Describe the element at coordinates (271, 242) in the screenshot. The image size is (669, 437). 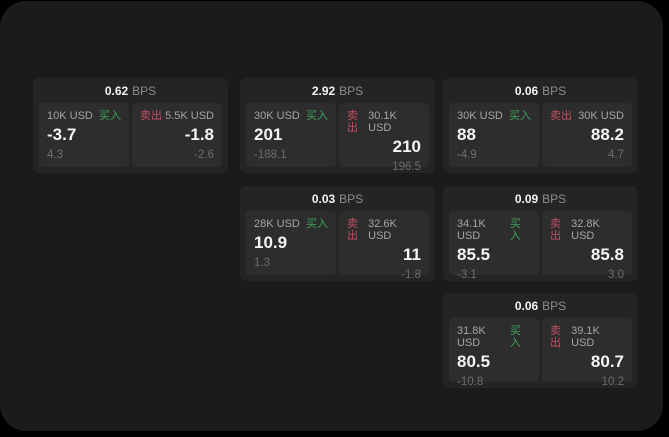
I see `buy-price: 10.9` at that location.